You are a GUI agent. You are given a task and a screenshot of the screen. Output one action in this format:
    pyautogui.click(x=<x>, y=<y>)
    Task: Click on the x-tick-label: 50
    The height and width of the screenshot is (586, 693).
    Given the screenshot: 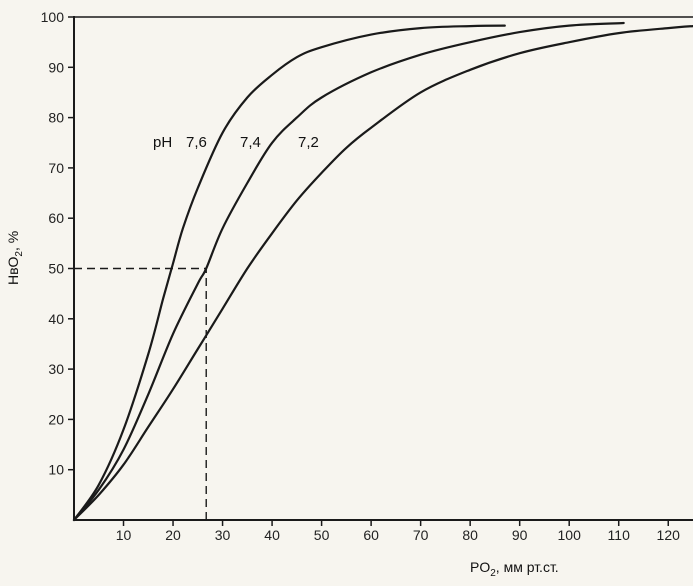 What is the action you would take?
    pyautogui.click(x=322, y=535)
    